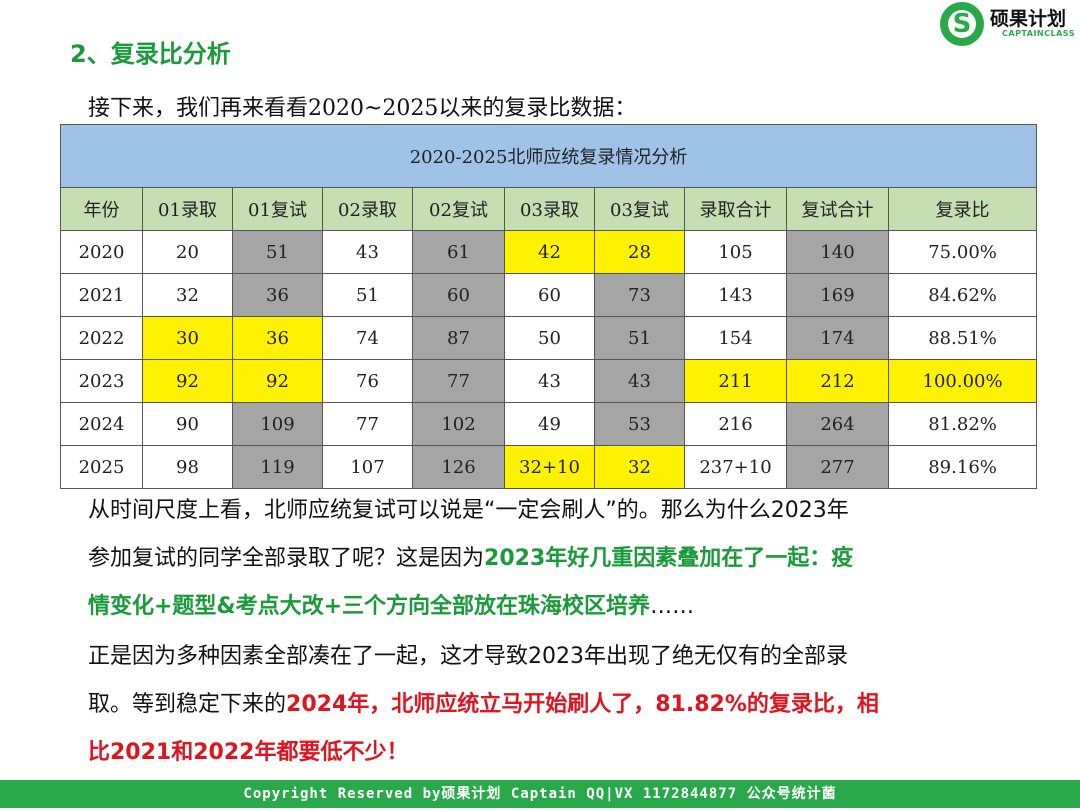 This screenshot has height=812, width=1080. I want to click on table-cell: 32+10, so click(549, 467).